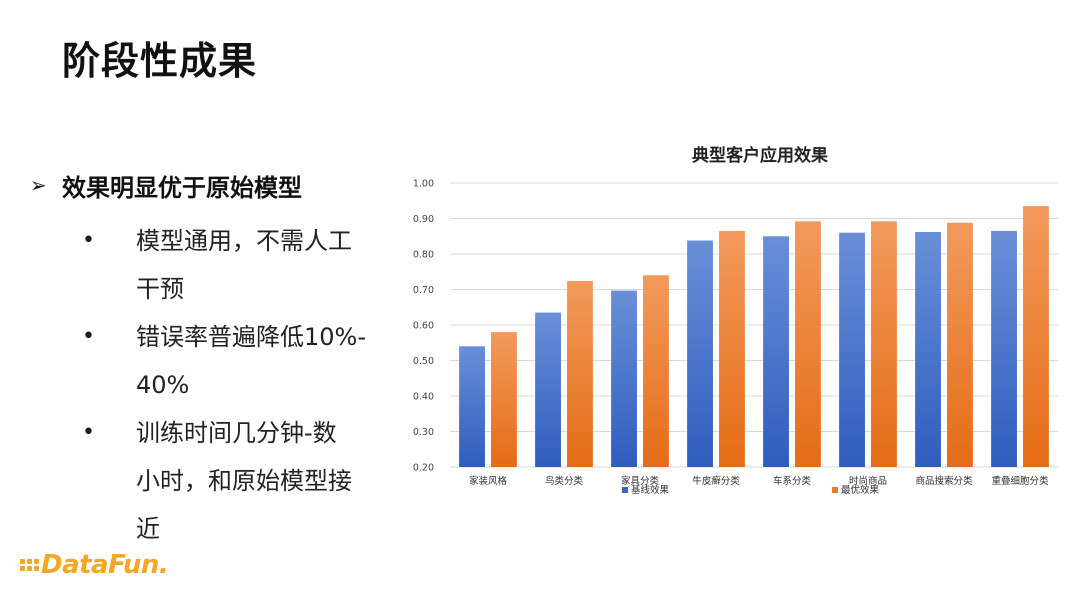 This screenshot has height=608, width=1080. What do you see at coordinates (251, 361) in the screenshot?
I see `sub-bullet-text: 错误率普遍降低10%- 40%` at bounding box center [251, 361].